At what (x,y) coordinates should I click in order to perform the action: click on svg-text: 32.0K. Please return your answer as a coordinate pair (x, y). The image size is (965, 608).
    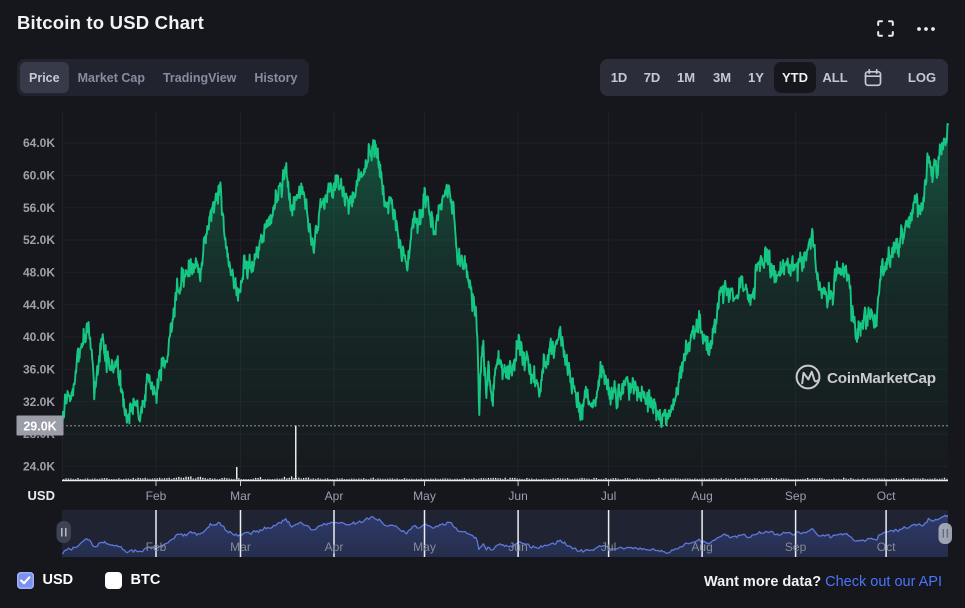
    Looking at the image, I should click on (39, 402).